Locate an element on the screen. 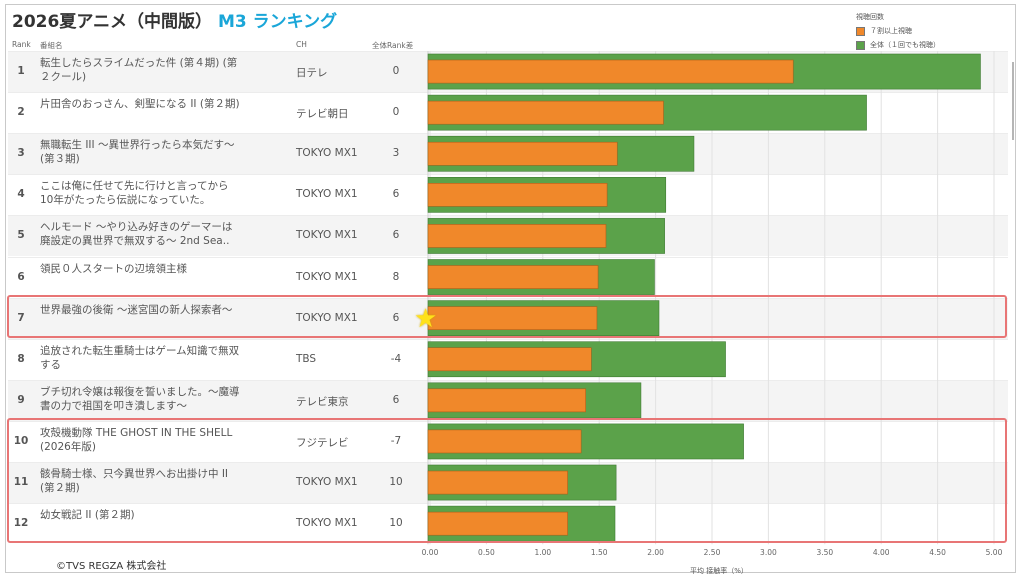 The image size is (1024, 578). row-channel: 日テレ is located at coordinates (312, 73).